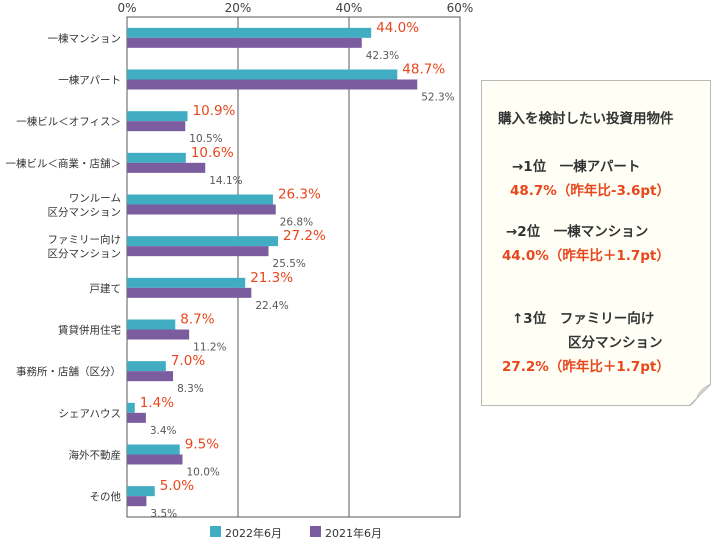 Image resolution: width=724 pixels, height=550 pixels. Describe the element at coordinates (85, 38) in the screenshot. I see `category-label: 一棟マンション` at that location.